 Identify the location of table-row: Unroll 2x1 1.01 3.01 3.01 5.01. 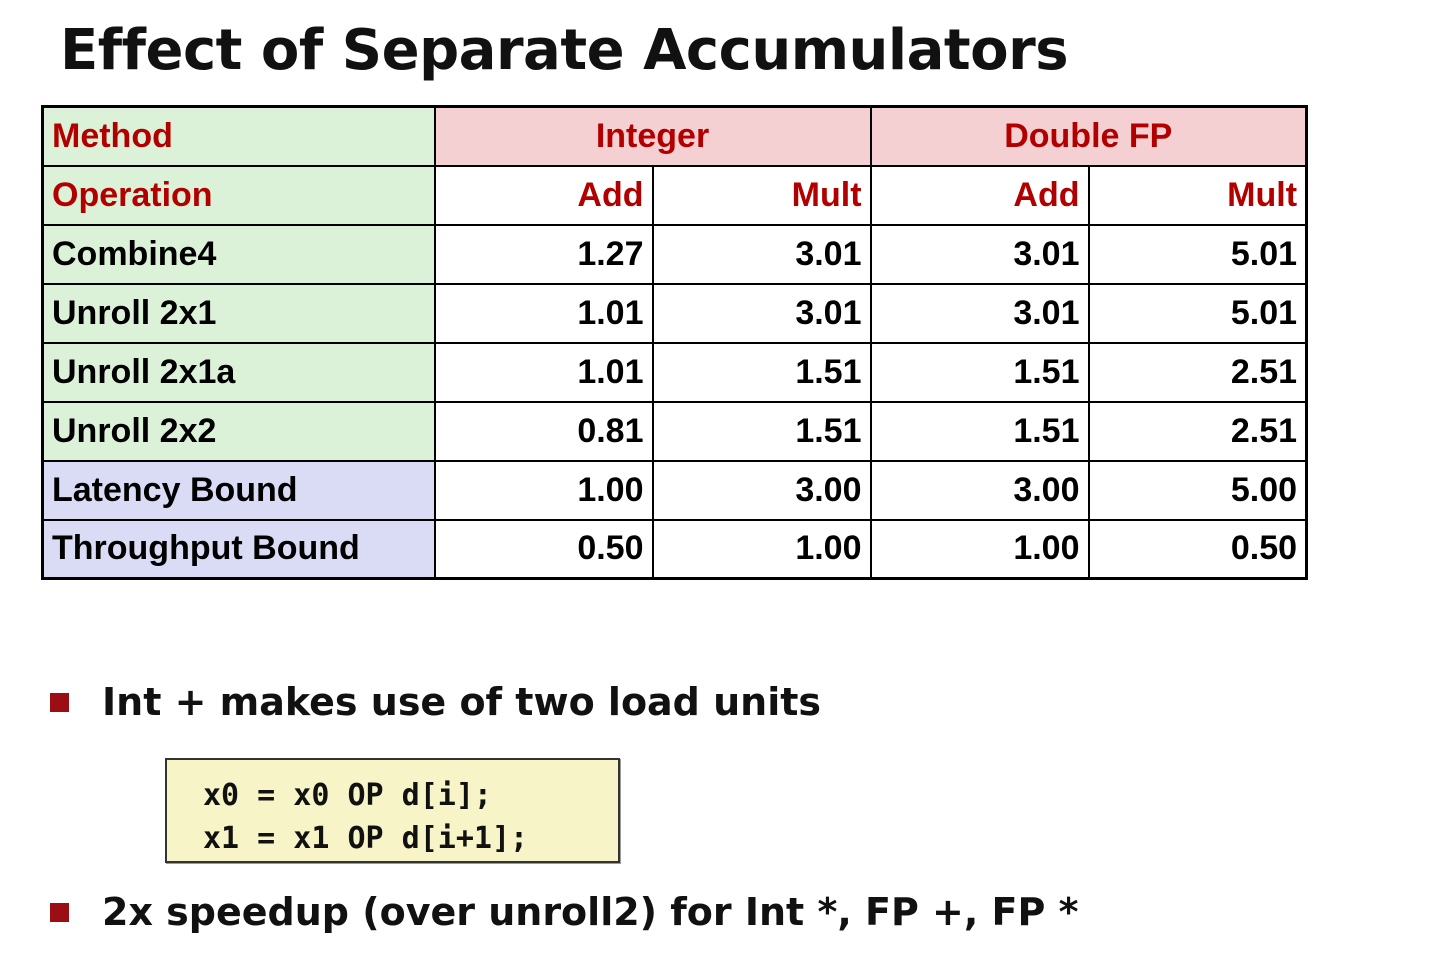
(674, 313).